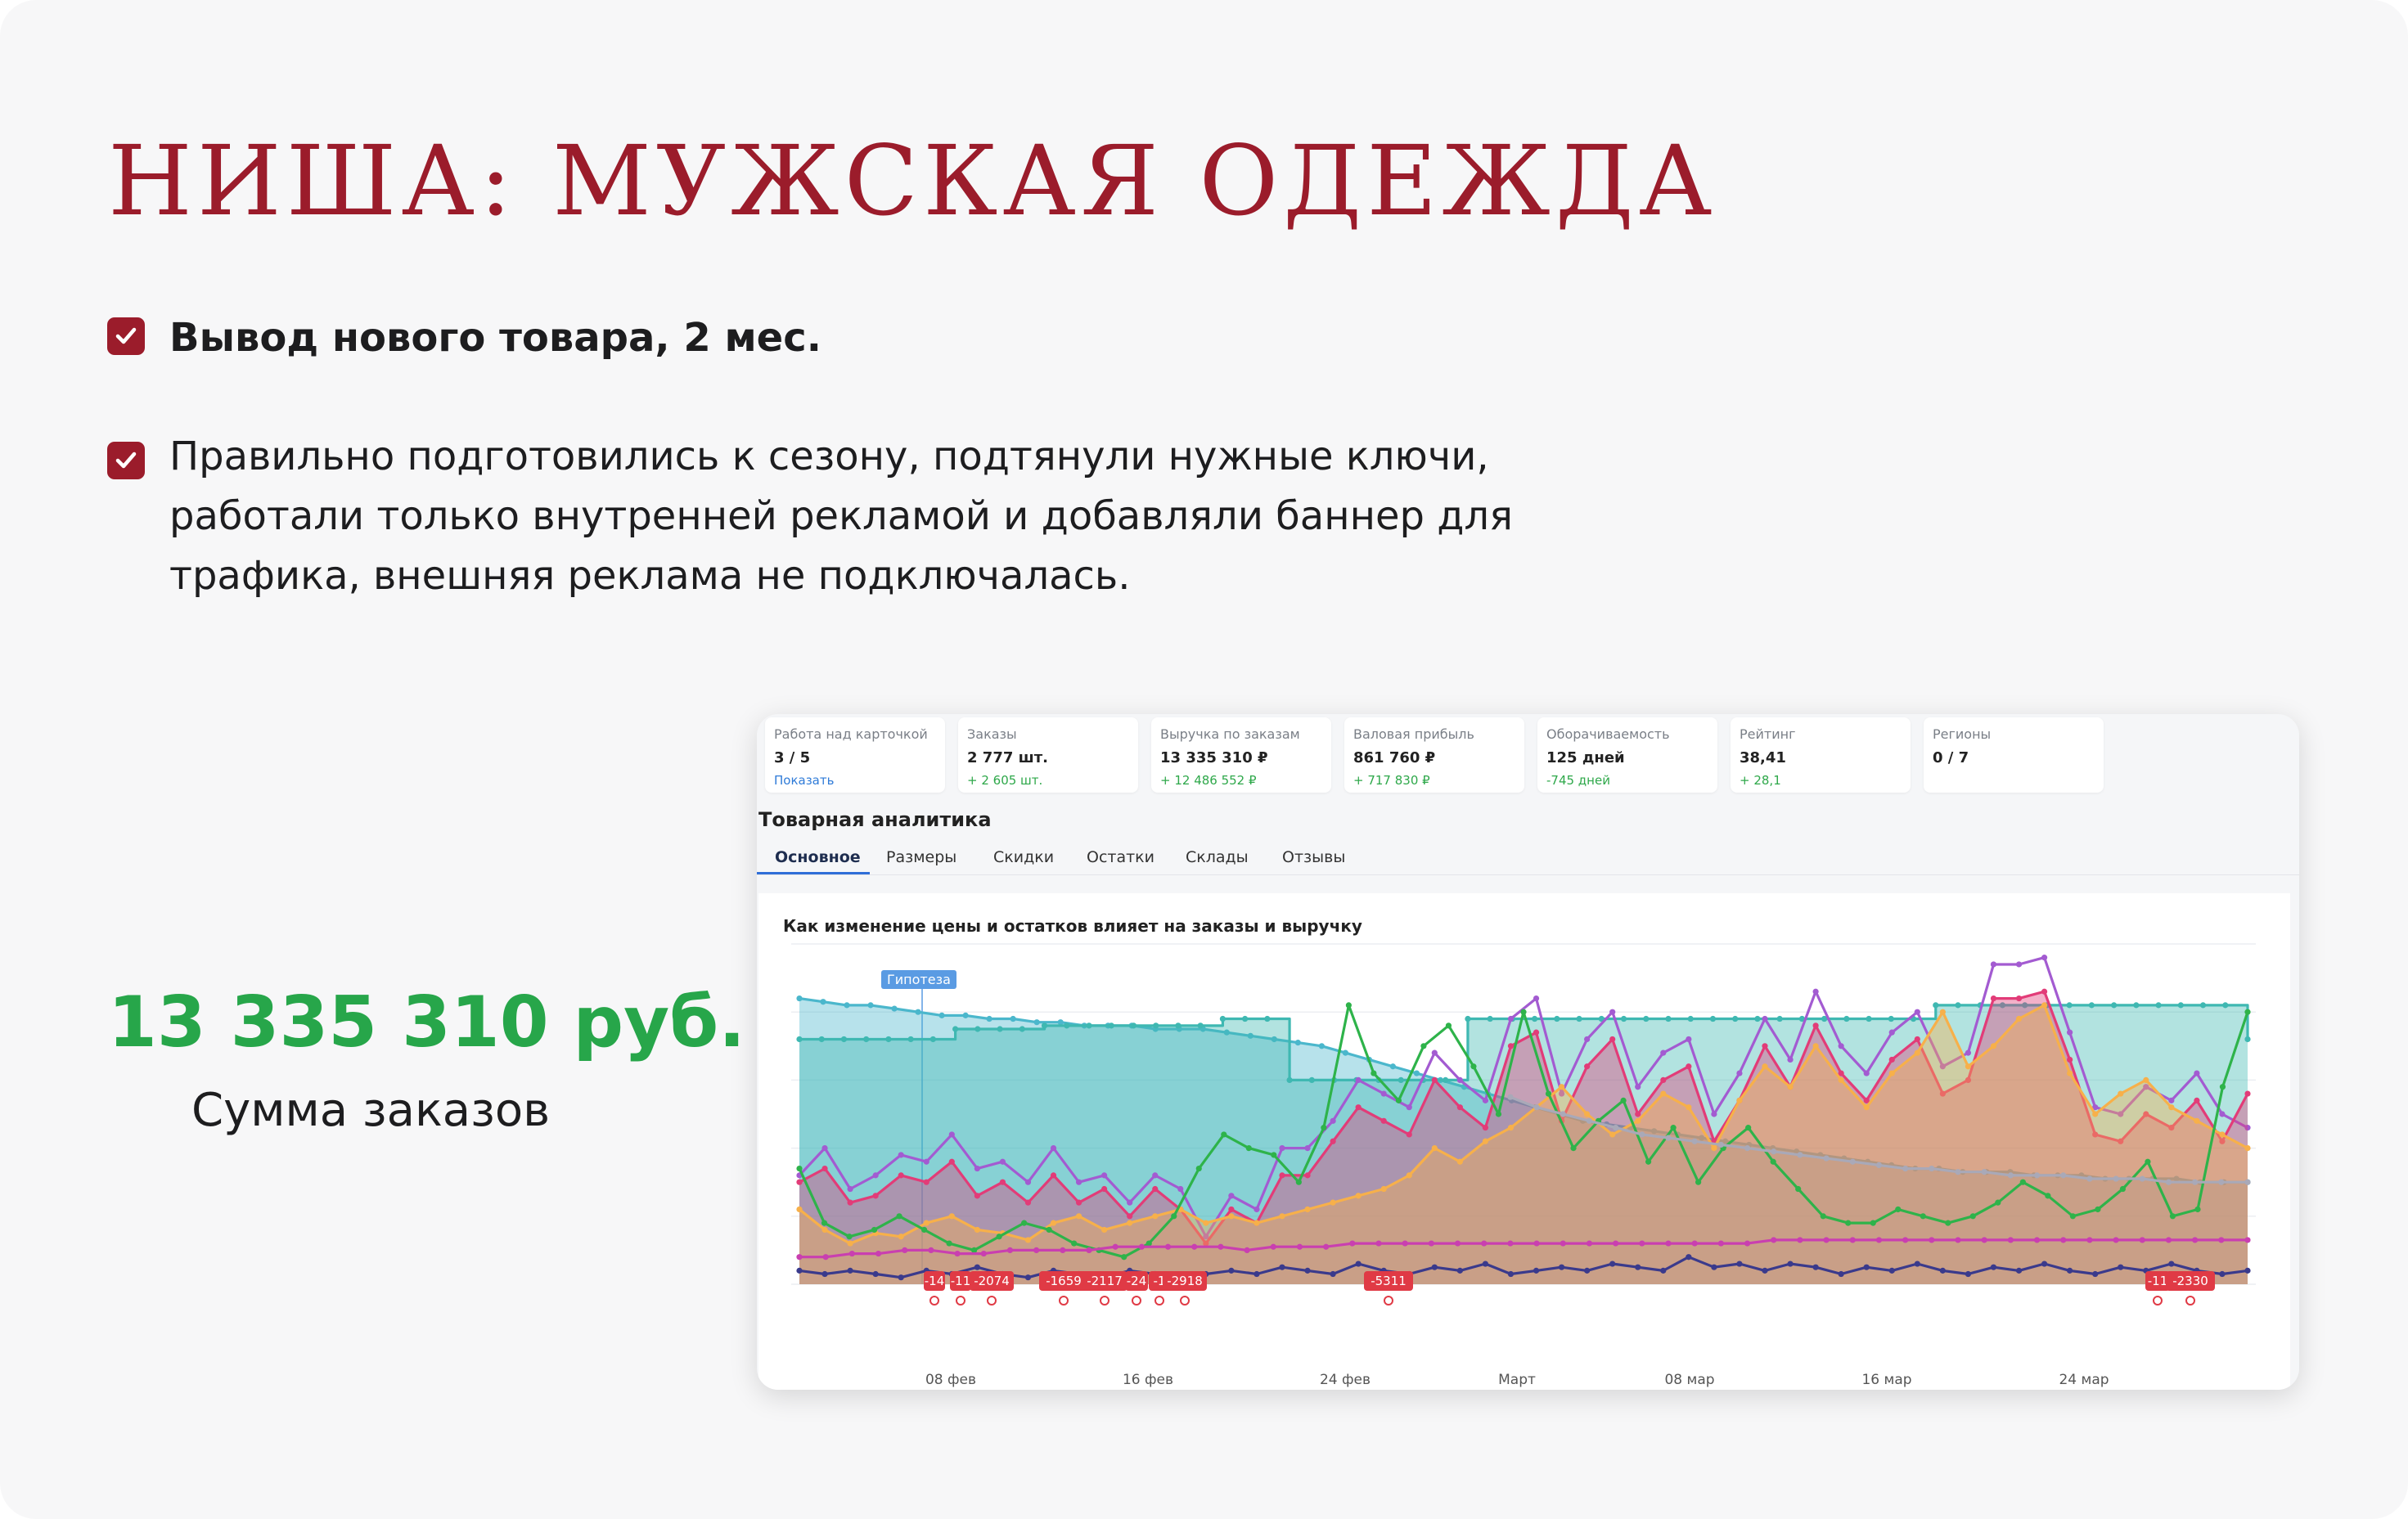 Image resolution: width=2408 pixels, height=1519 pixels. What do you see at coordinates (1689, 1380) in the screenshot?
I see `x-tick-label: 08 мар` at bounding box center [1689, 1380].